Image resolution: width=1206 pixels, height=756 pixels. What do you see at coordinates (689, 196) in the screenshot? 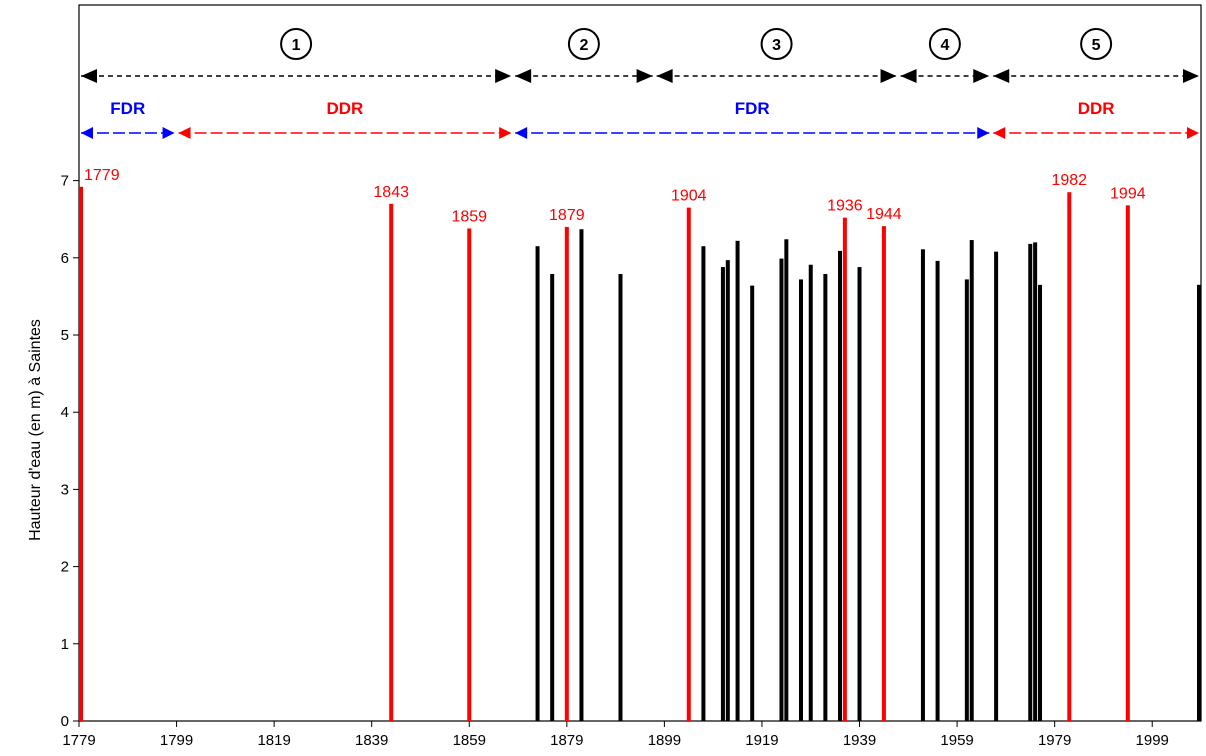
I see `bar-label-1904: 1904` at bounding box center [689, 196].